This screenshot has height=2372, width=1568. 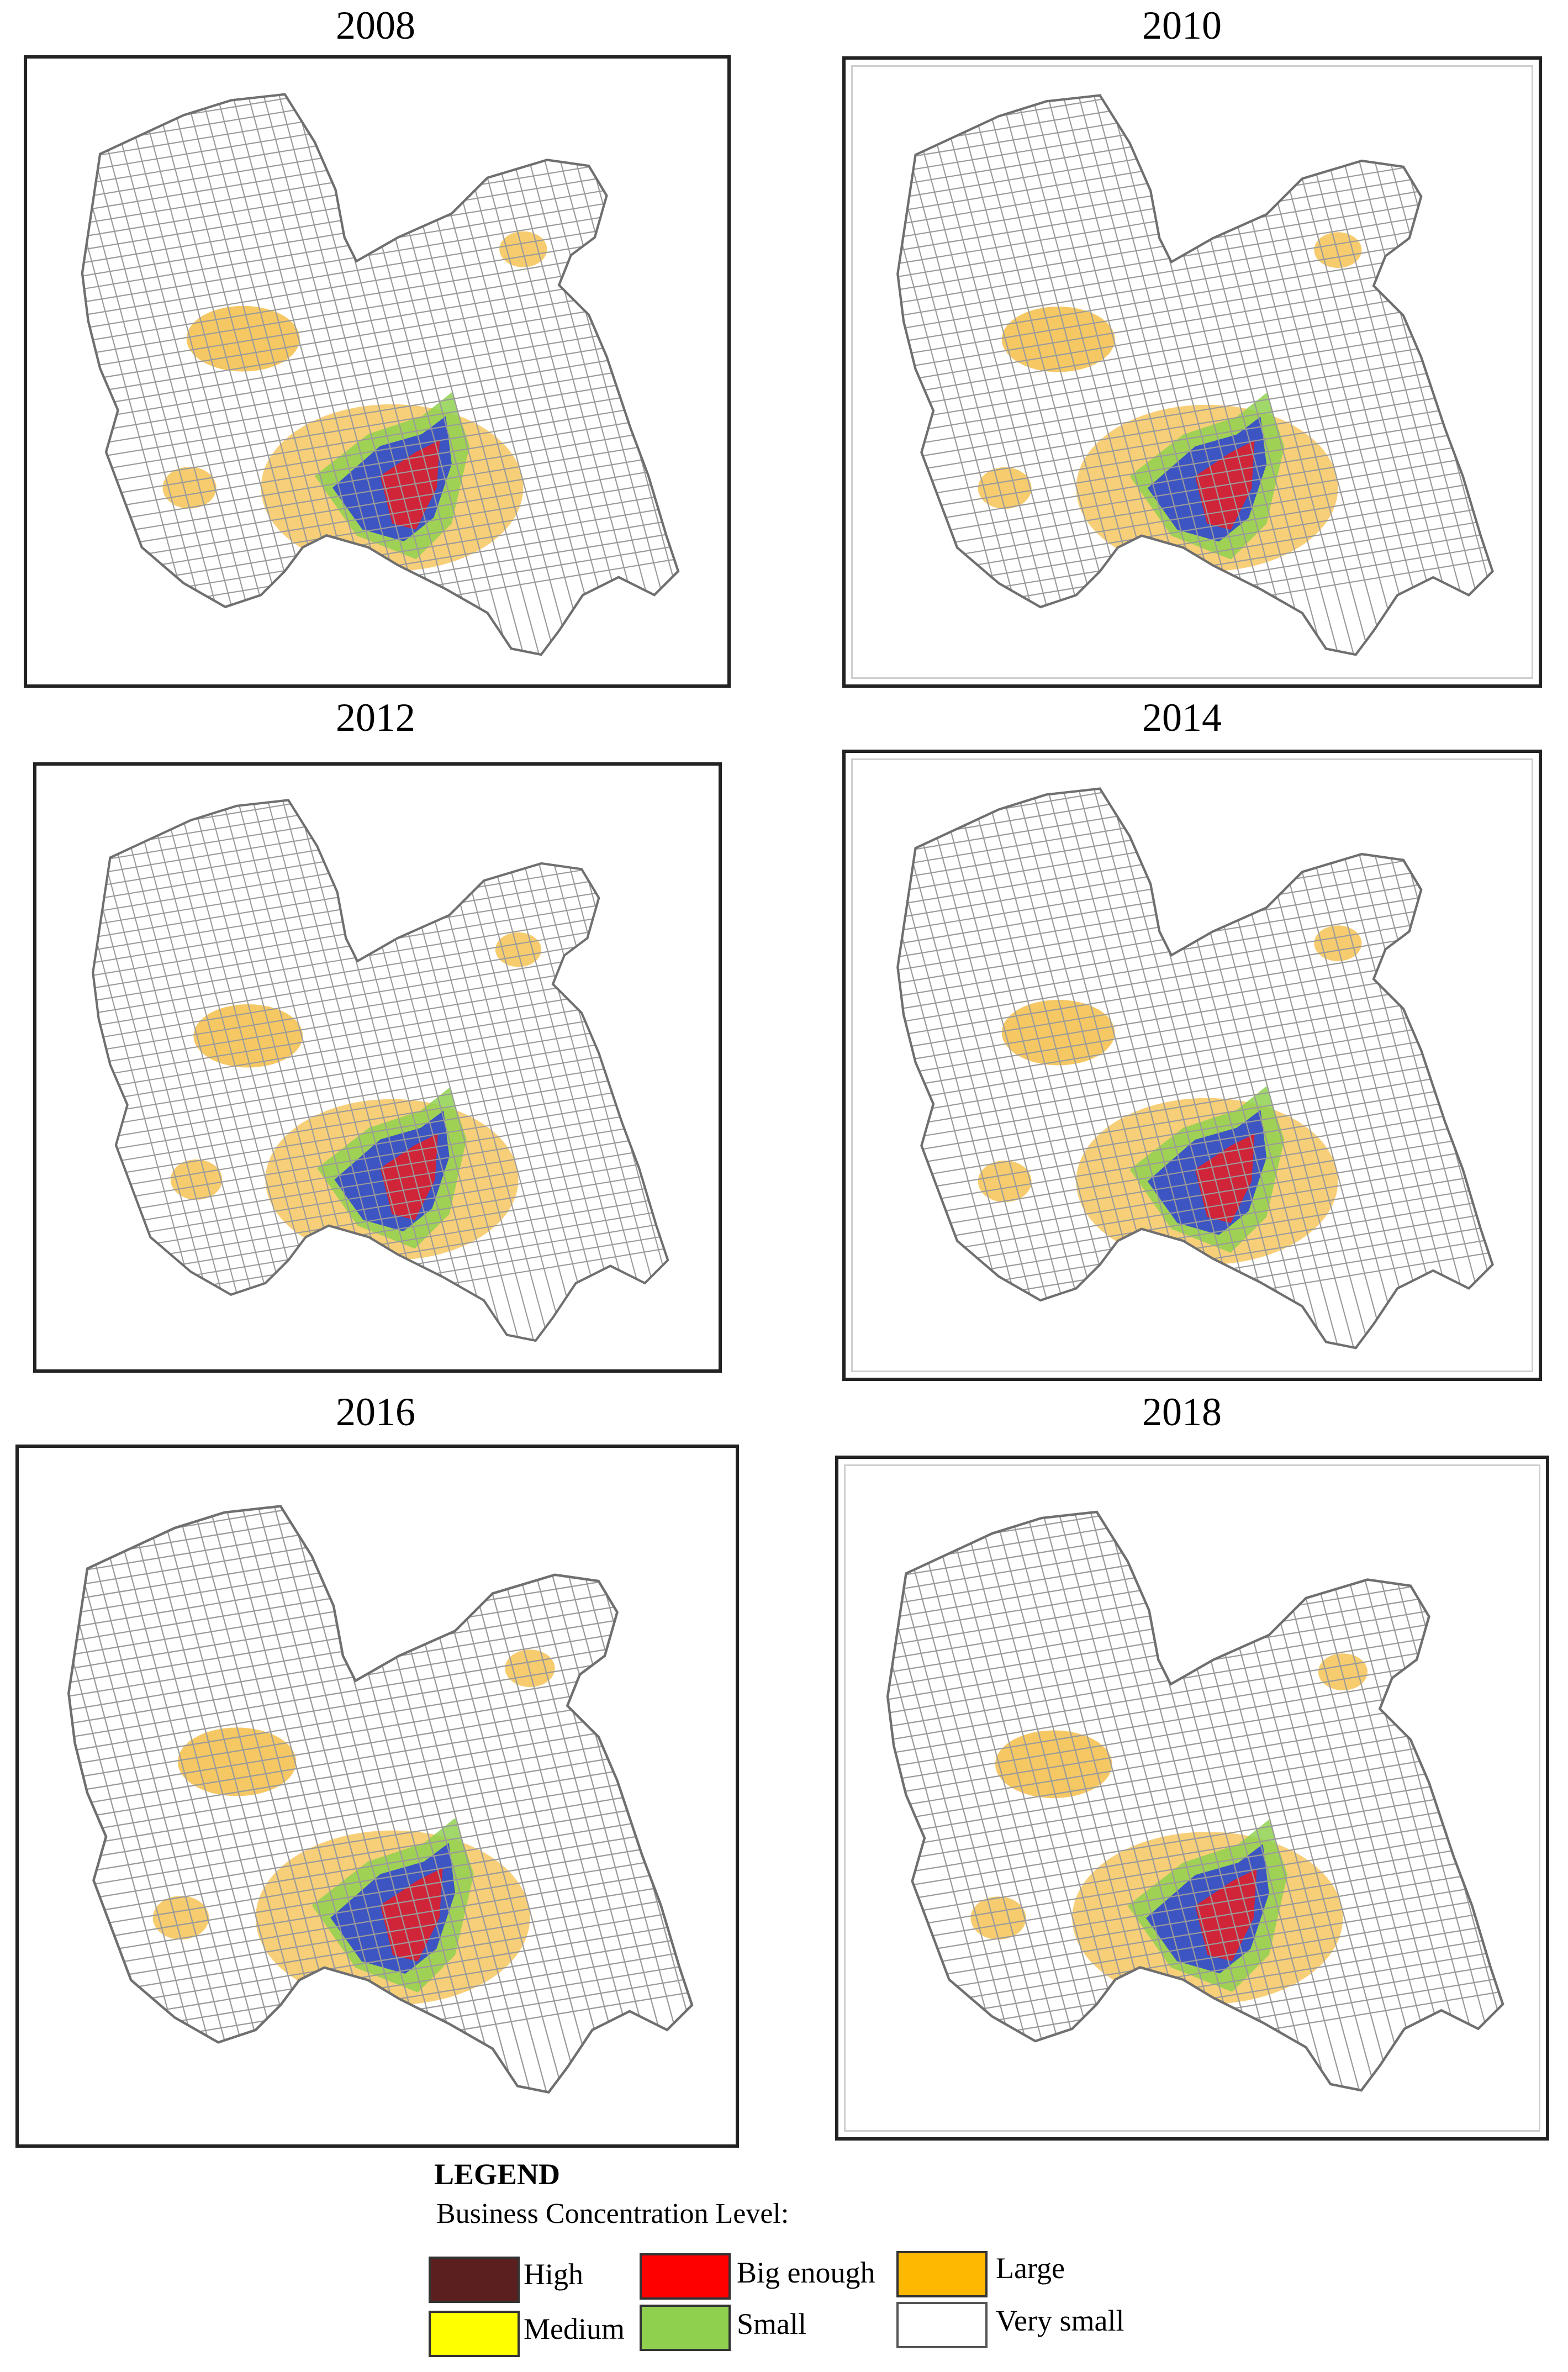 I want to click on map-panel-2016, so click(x=377, y=1797).